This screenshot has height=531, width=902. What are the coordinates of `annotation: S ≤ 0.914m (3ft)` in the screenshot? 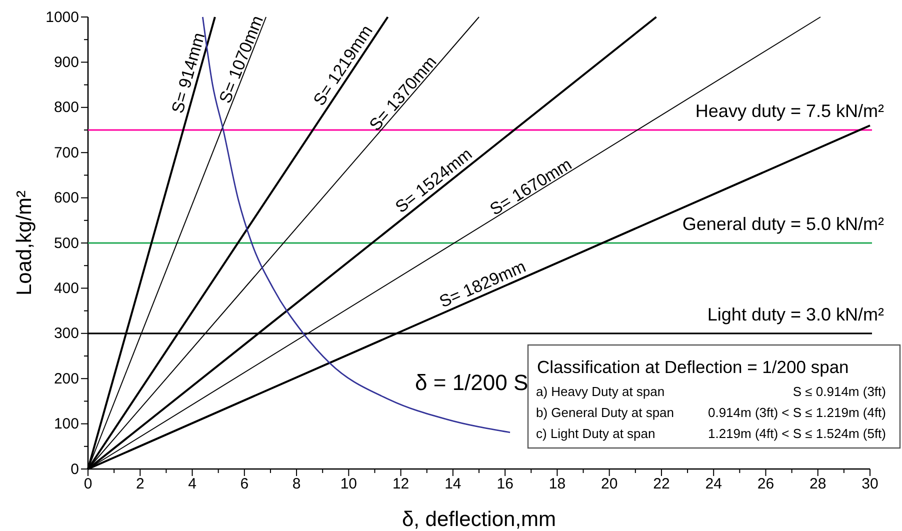 It's located at (839, 391).